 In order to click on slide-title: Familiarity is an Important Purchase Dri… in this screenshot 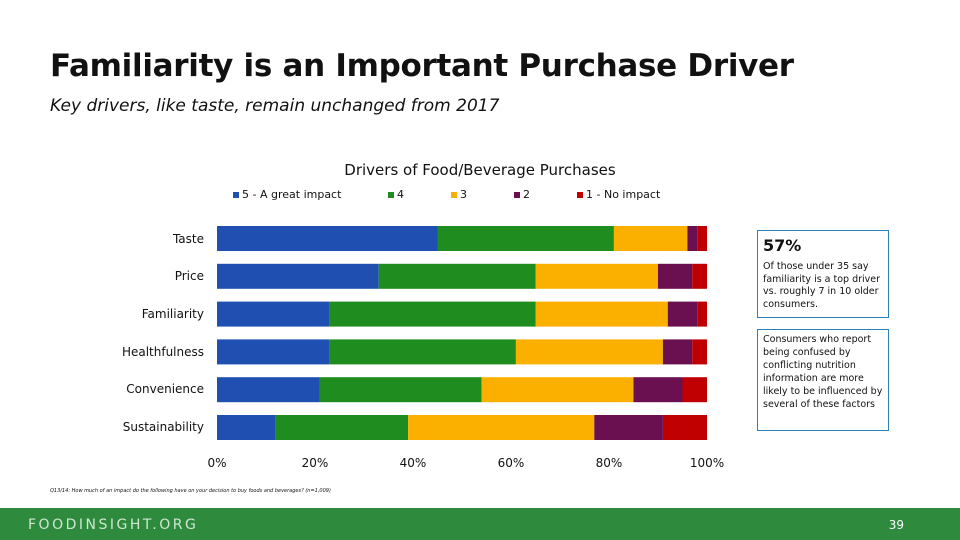, I will do `click(422, 66)`.